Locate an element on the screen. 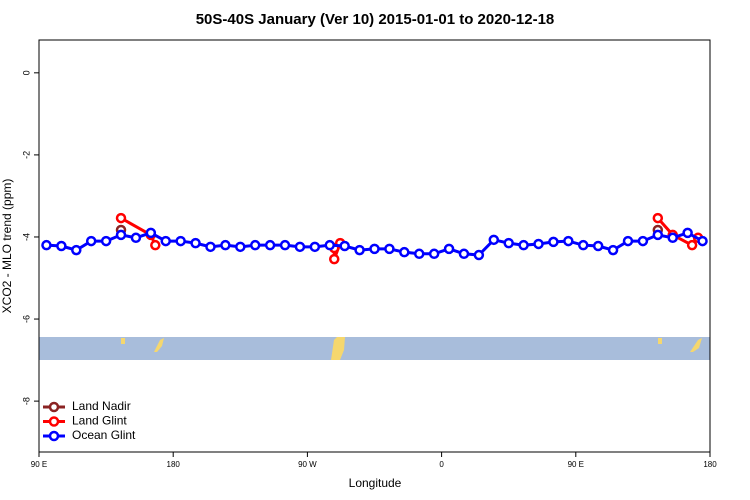 This screenshot has height=500, width=750. y-tick-label: -6 is located at coordinates (26, 319).